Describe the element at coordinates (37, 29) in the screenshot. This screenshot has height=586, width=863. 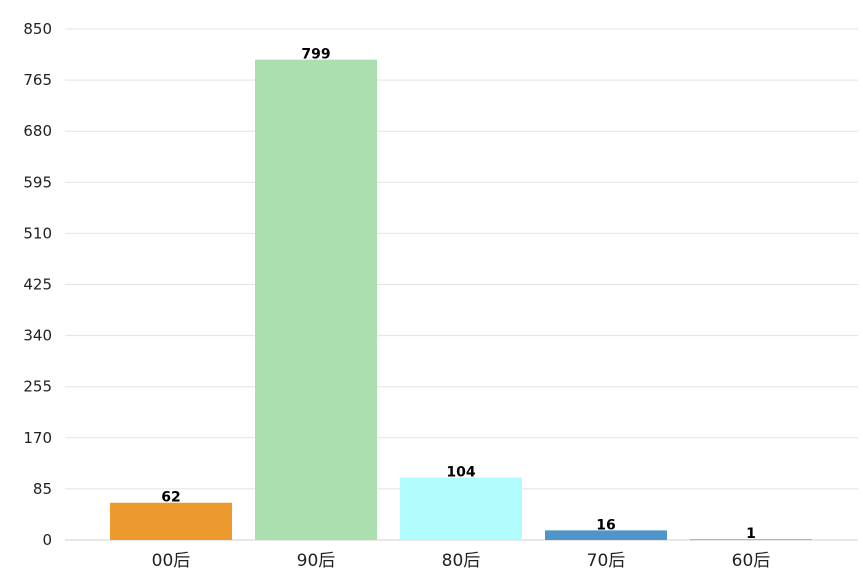
I see `y-tick-label: 850` at that location.